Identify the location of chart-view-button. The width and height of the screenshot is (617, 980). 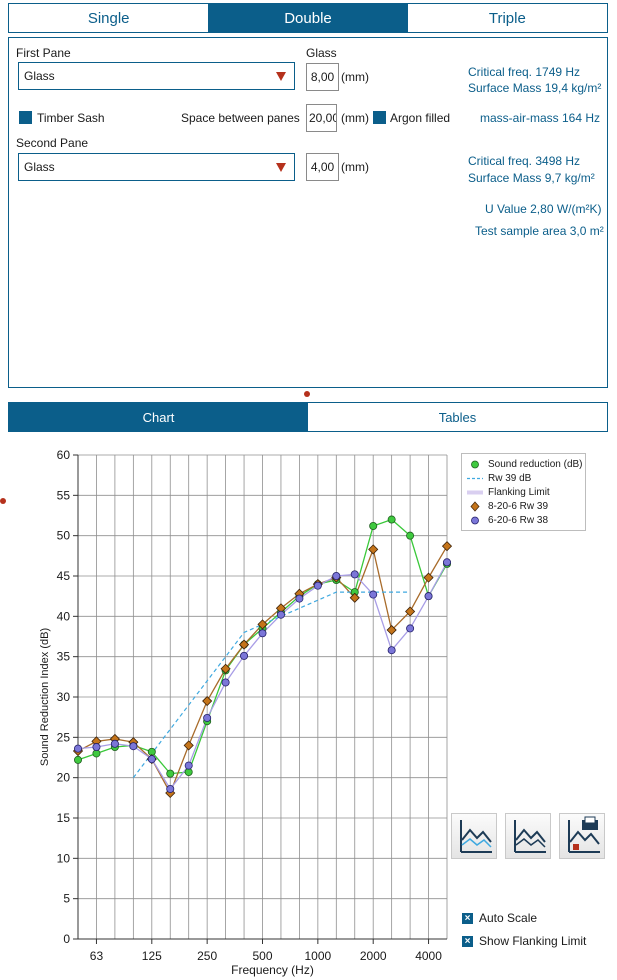
(474, 836).